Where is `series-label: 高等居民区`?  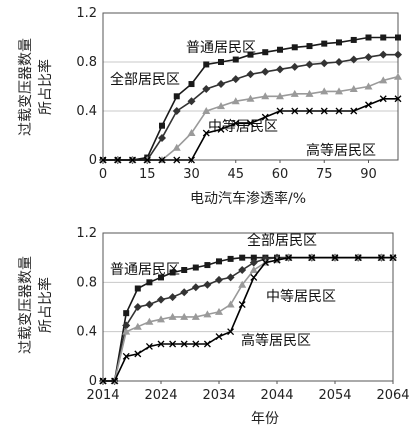
series-label: 高等居民区 is located at coordinates (276, 340).